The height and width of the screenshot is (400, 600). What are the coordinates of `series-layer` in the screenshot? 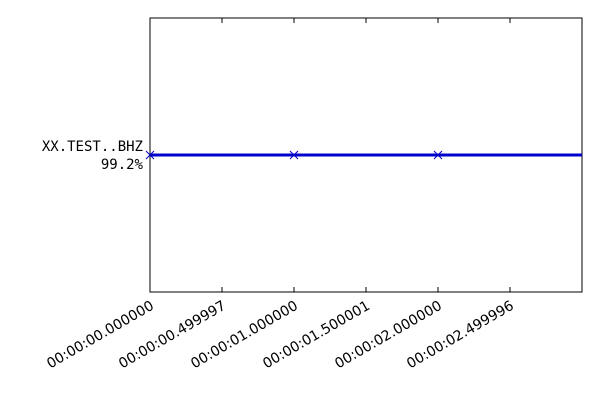 It's located at (363, 155).